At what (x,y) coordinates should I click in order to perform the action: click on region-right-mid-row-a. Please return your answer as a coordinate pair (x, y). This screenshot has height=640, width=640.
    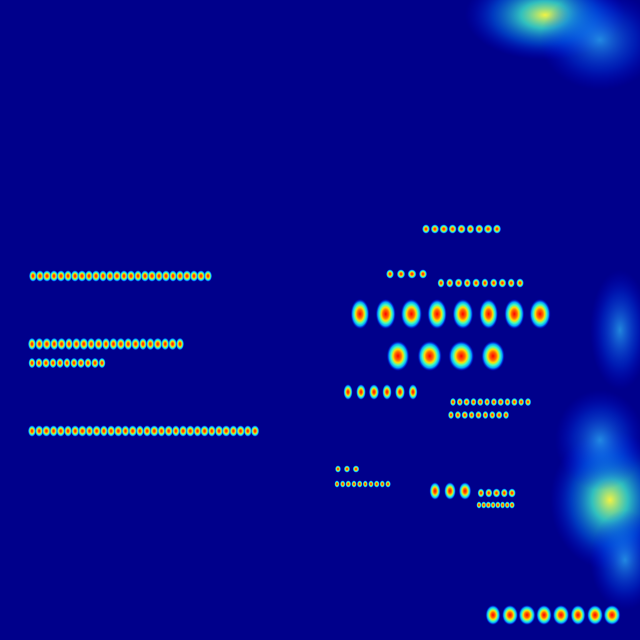
    Looking at the image, I should click on (380, 392).